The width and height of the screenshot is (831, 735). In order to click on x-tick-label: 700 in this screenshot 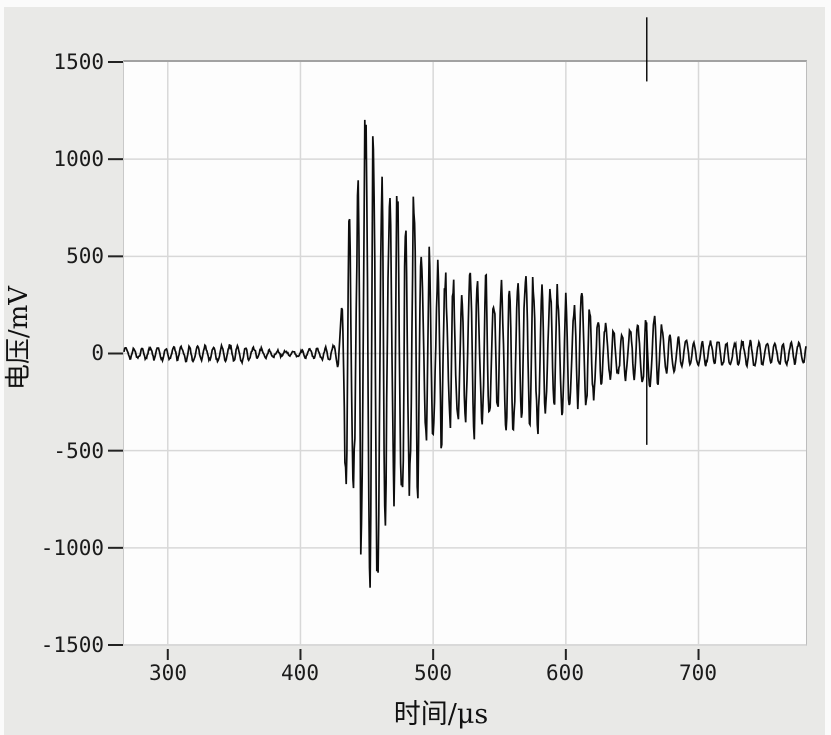, I will do `click(698, 673)`.